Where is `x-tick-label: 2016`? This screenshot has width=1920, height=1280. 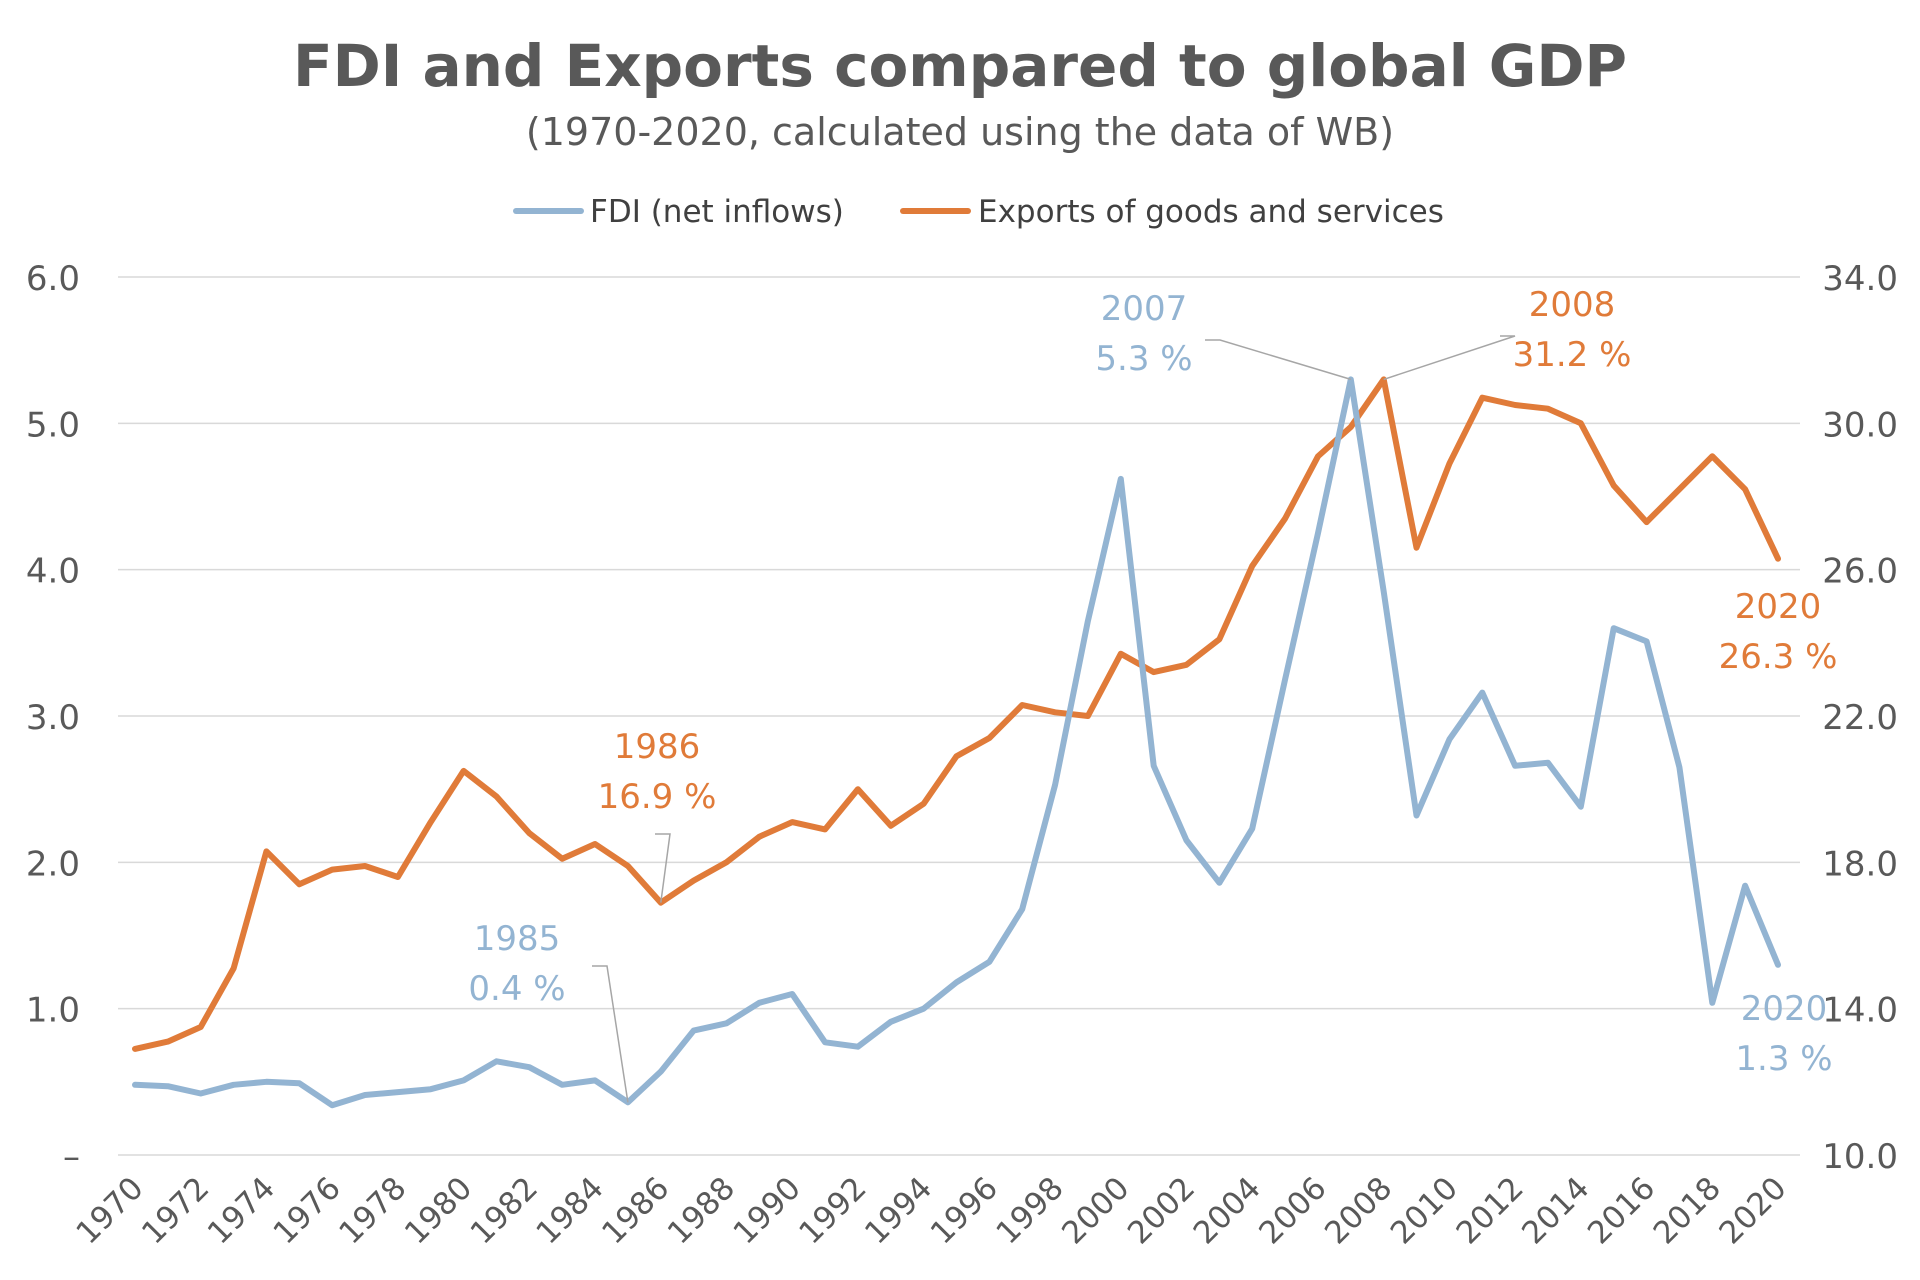
x-tick-label: 2016 is located at coordinates (1621, 1210).